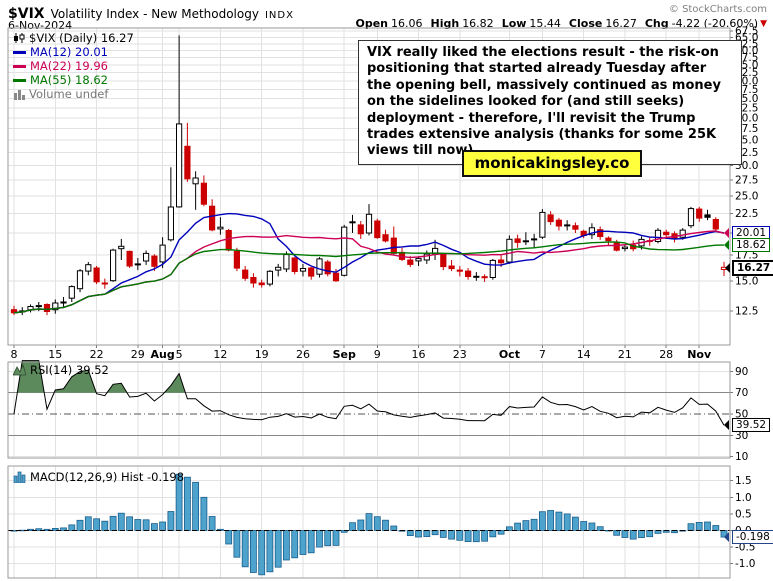 The image size is (773, 581). What do you see at coordinates (419, 354) in the screenshot?
I see `svg-text: 16` at bounding box center [419, 354].